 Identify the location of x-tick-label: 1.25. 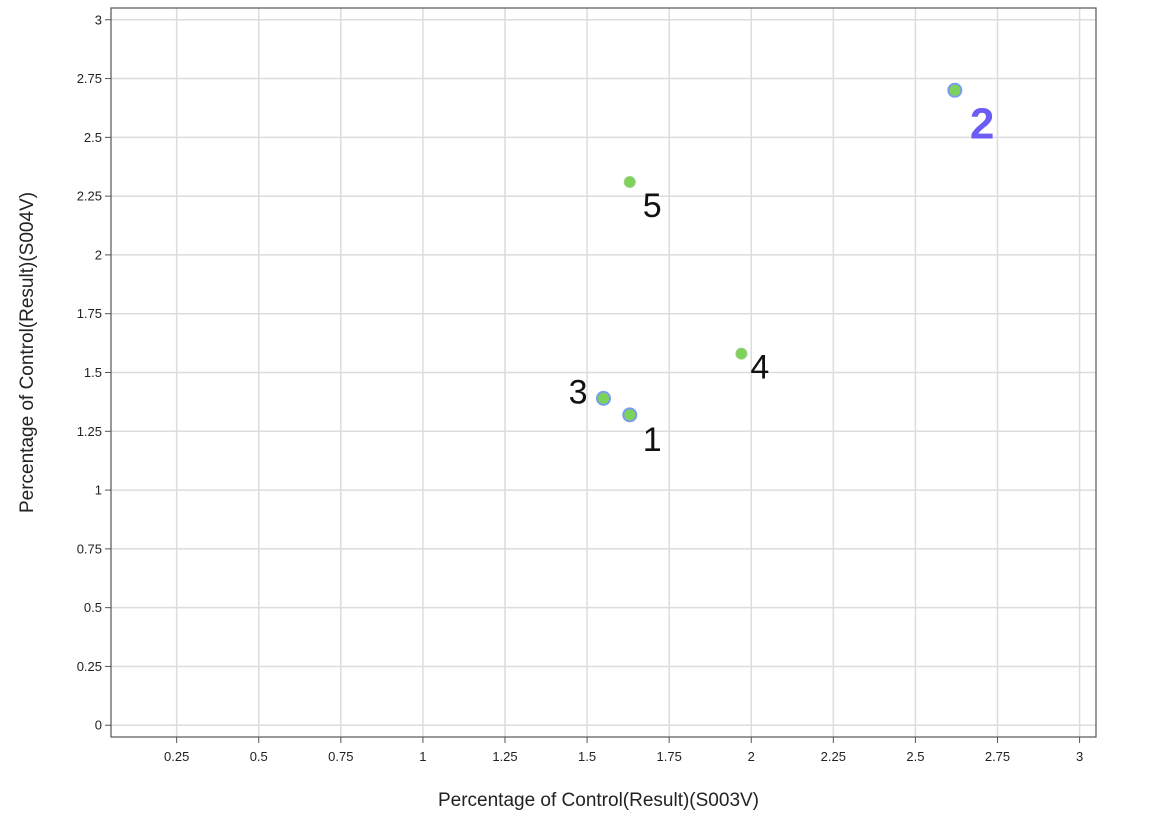
(504, 756).